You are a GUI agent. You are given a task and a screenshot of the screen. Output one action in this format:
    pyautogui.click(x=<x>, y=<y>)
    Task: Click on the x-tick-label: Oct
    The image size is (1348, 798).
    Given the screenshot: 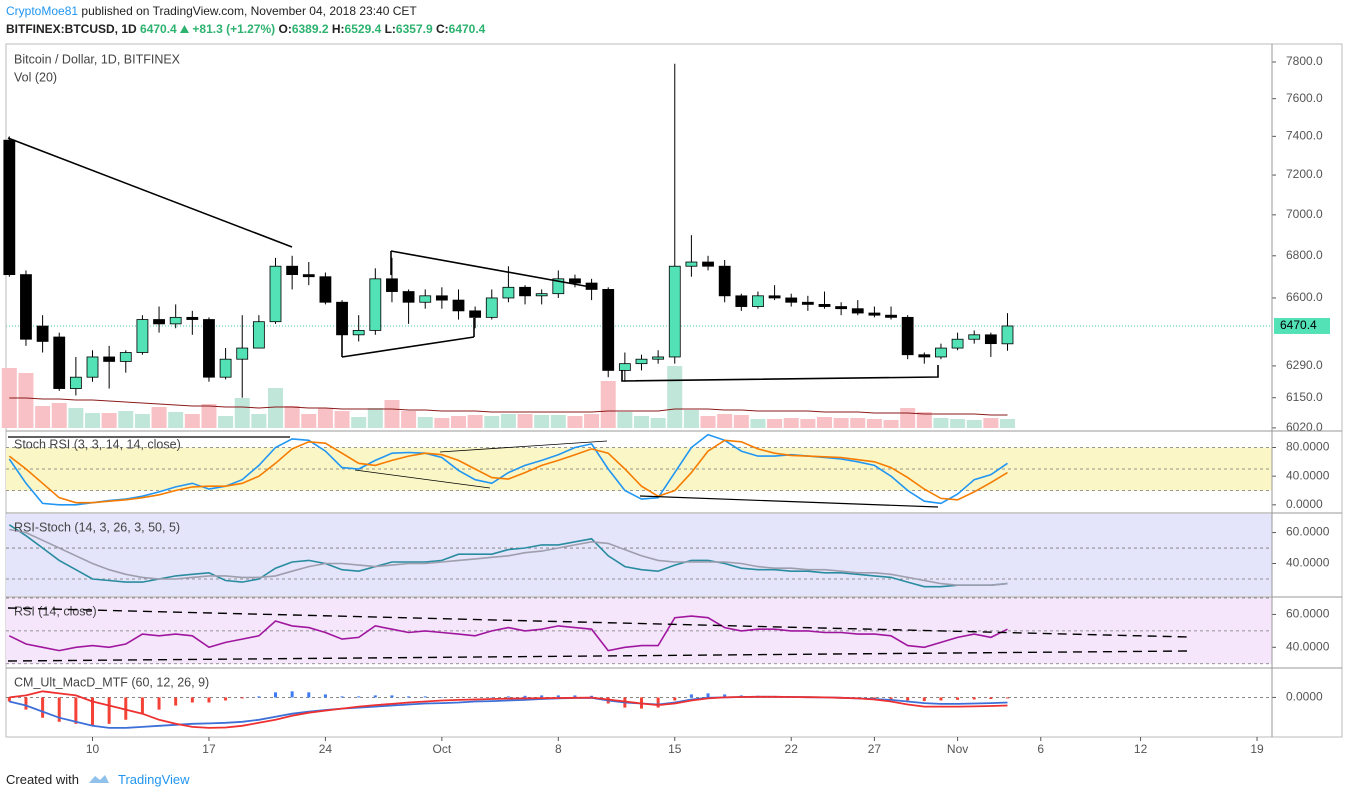 What is the action you would take?
    pyautogui.click(x=442, y=749)
    